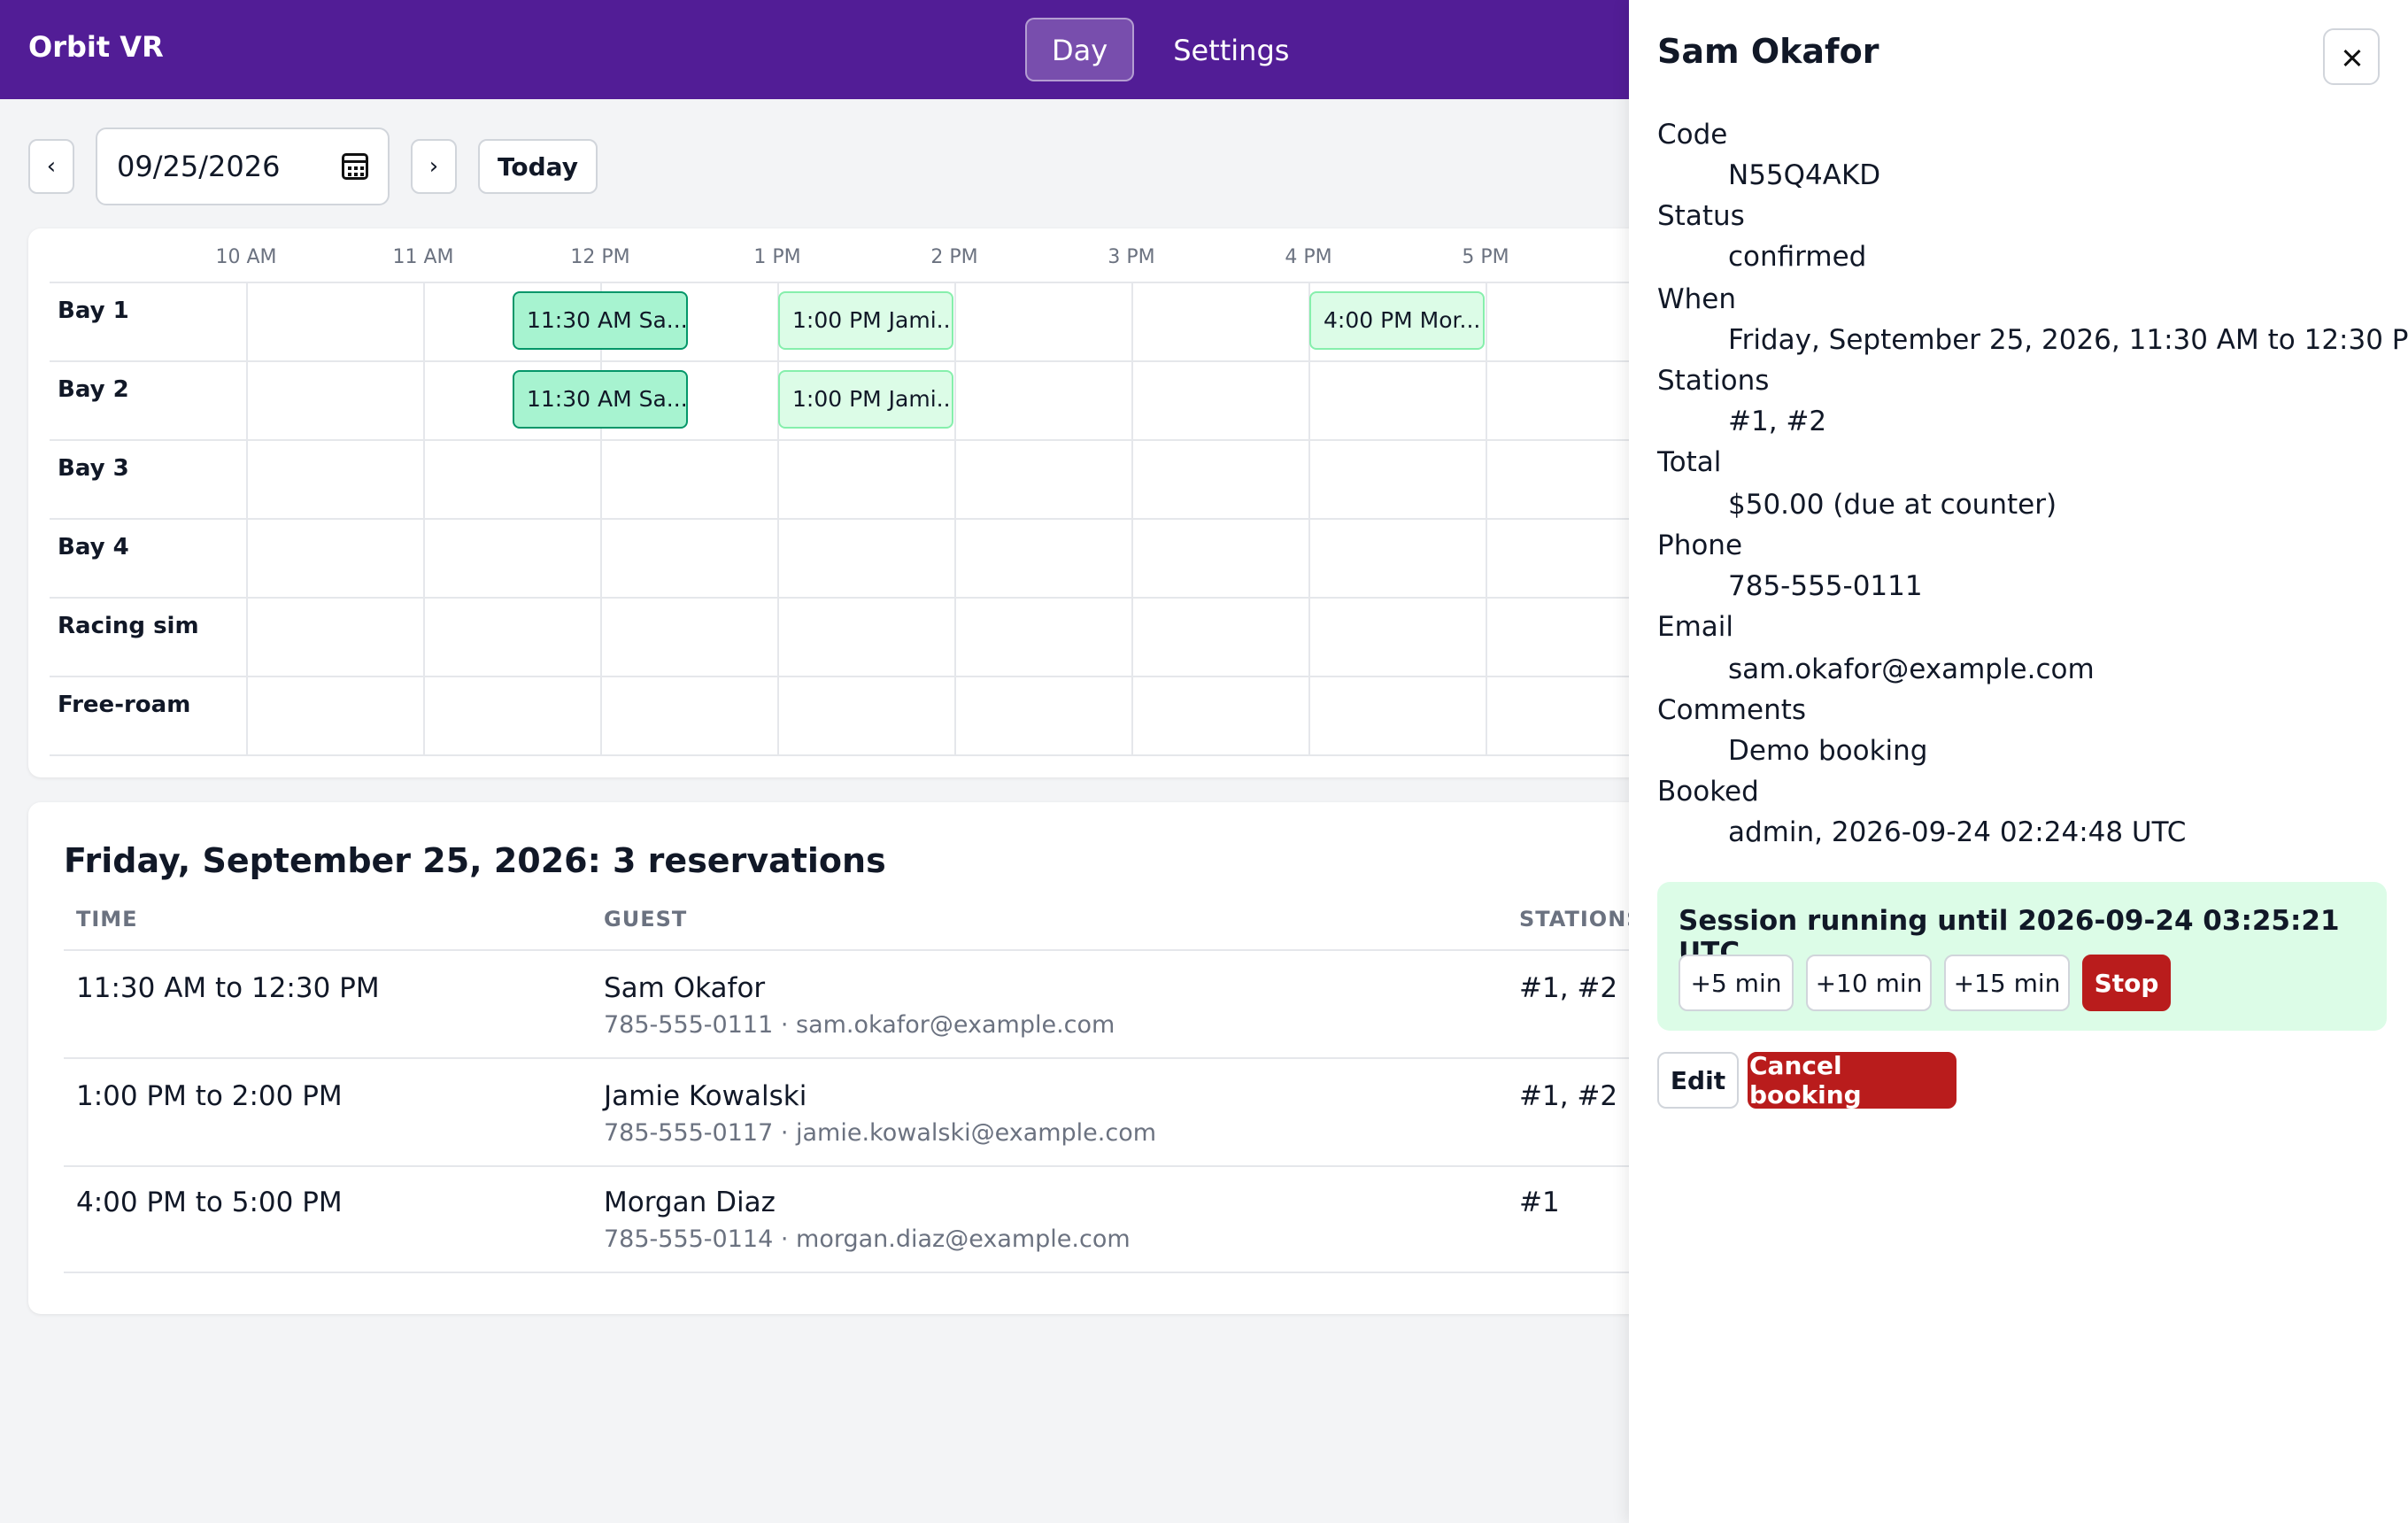  Describe the element at coordinates (1708, 792) in the screenshot. I see `field-label-booked: Booked` at that location.